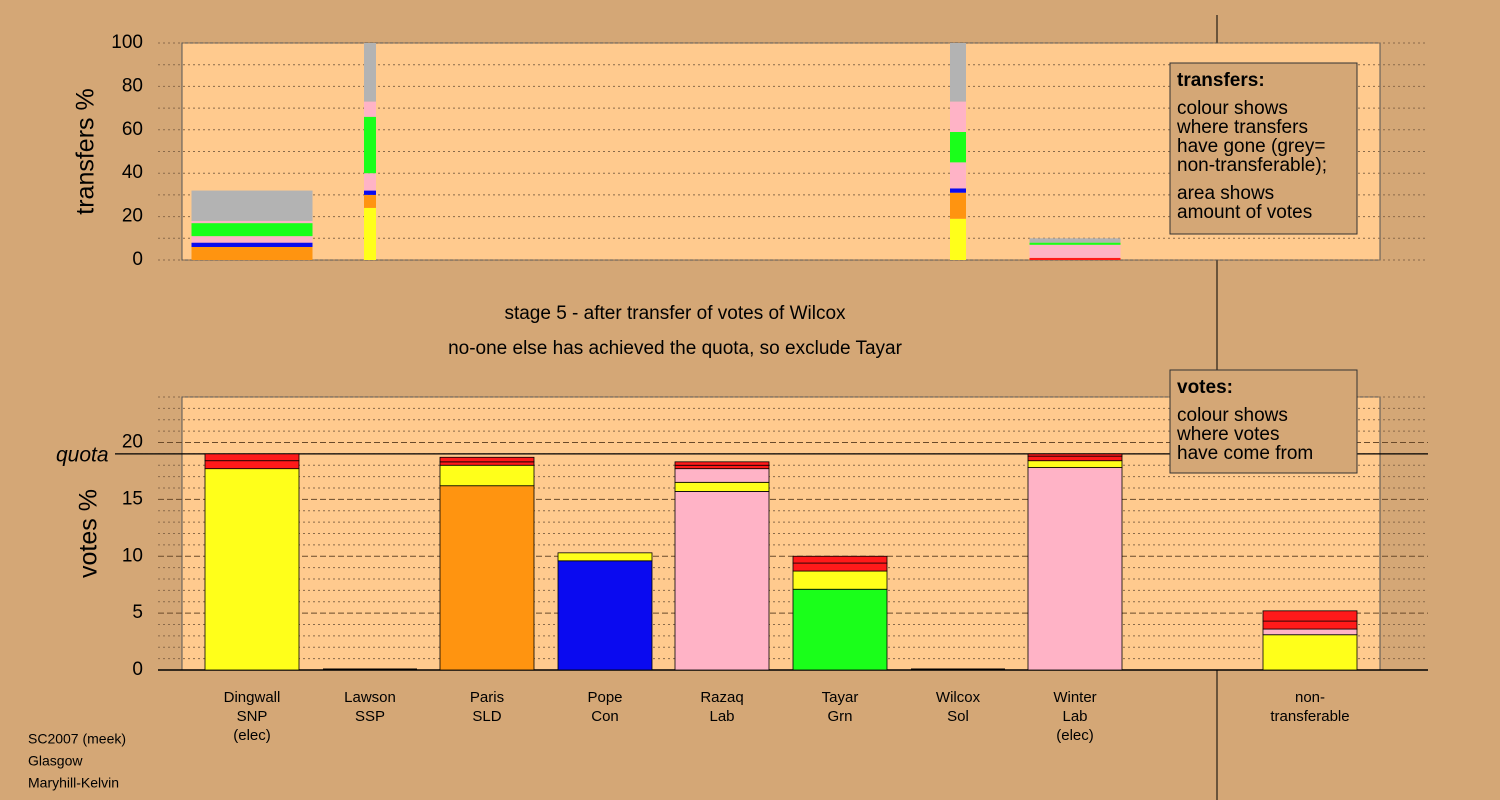 Image resolution: width=1500 pixels, height=800 pixels. What do you see at coordinates (486, 716) in the screenshot?
I see `x-tick-label: SLD` at bounding box center [486, 716].